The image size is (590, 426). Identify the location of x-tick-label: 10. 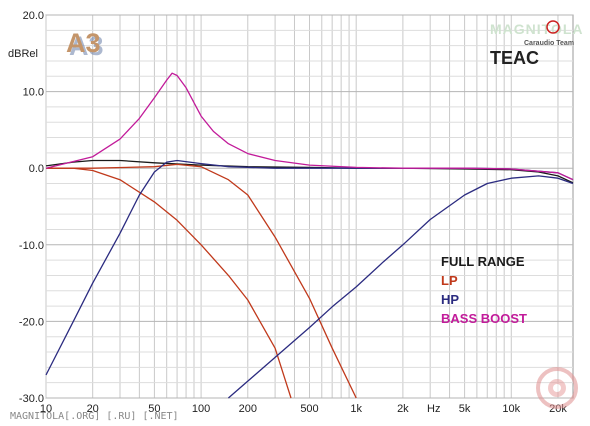
(46, 409).